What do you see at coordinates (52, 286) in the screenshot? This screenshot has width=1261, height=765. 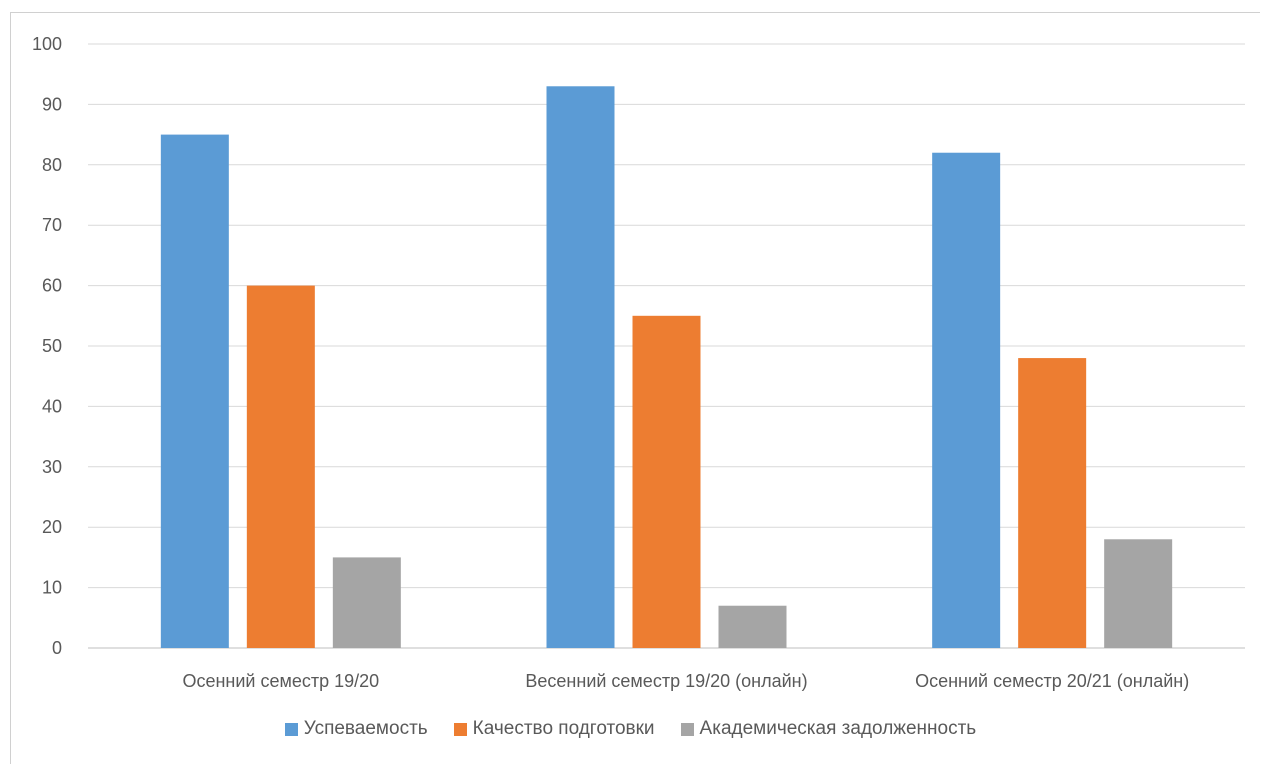 I see `y-tick-label: 60` at bounding box center [52, 286].